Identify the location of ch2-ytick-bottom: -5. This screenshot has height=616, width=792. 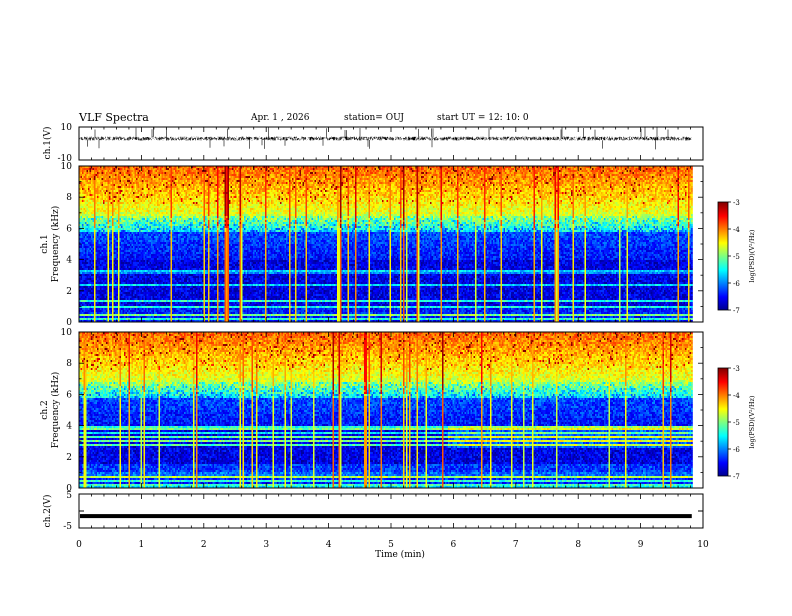
(67, 527).